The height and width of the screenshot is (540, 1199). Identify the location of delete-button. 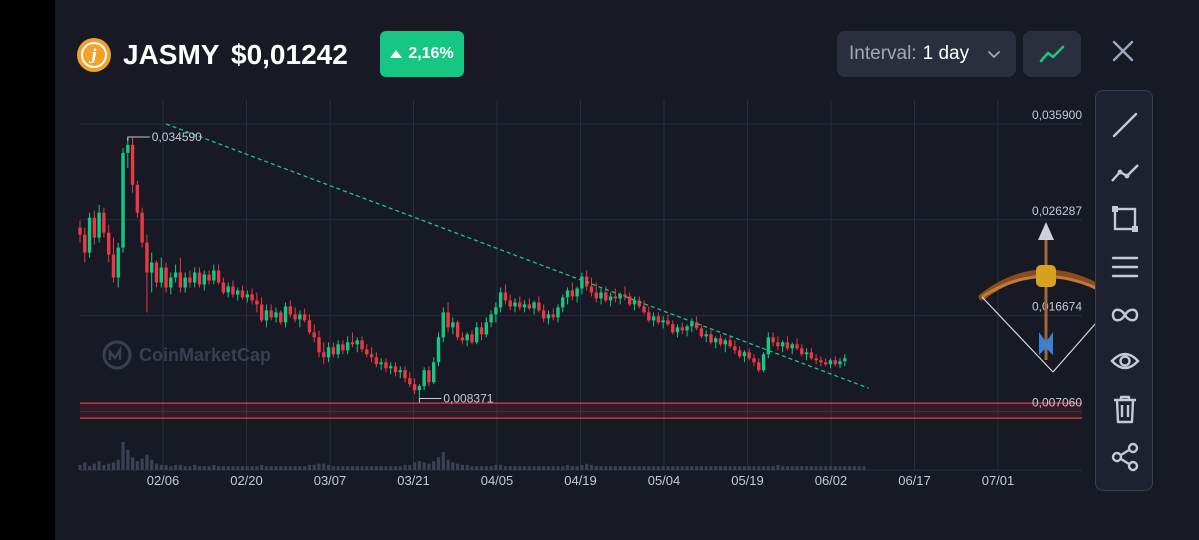
(1125, 409).